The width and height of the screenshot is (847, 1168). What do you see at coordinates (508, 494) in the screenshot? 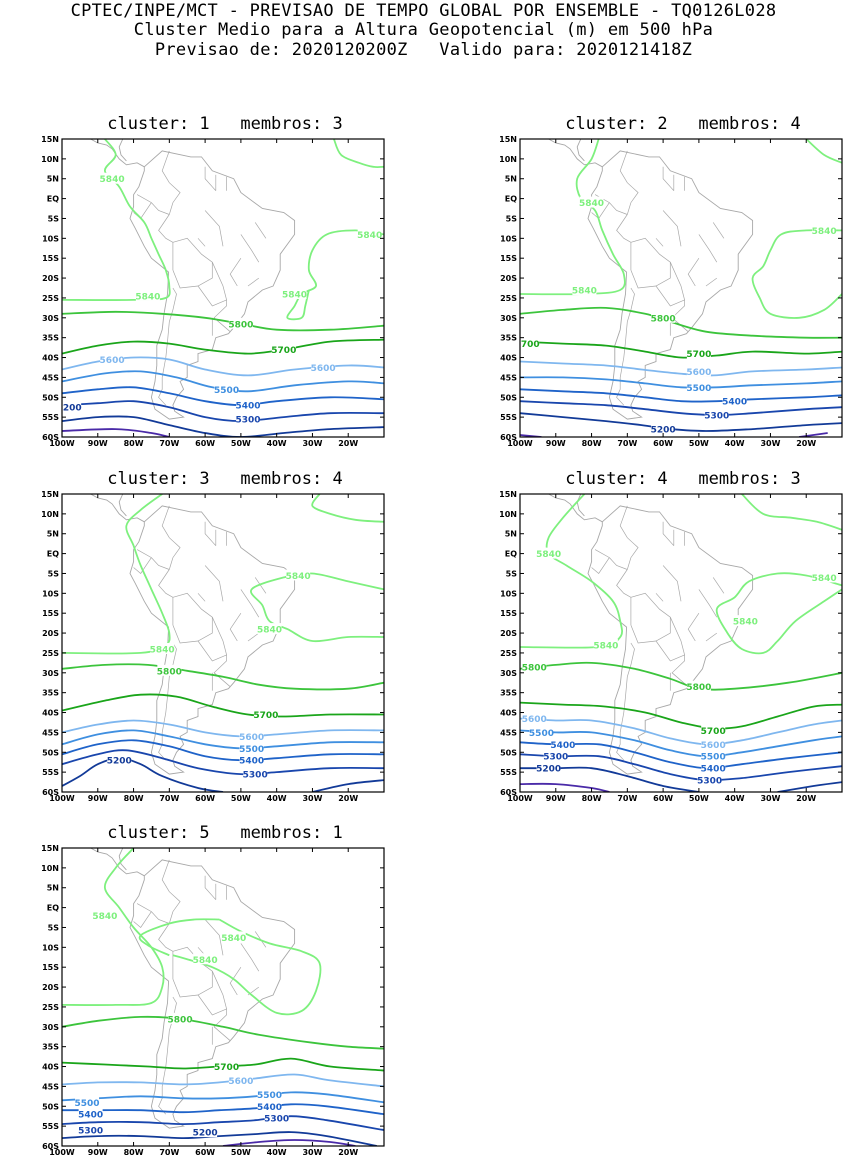
I see `lat-tick-label: 15N` at bounding box center [508, 494].